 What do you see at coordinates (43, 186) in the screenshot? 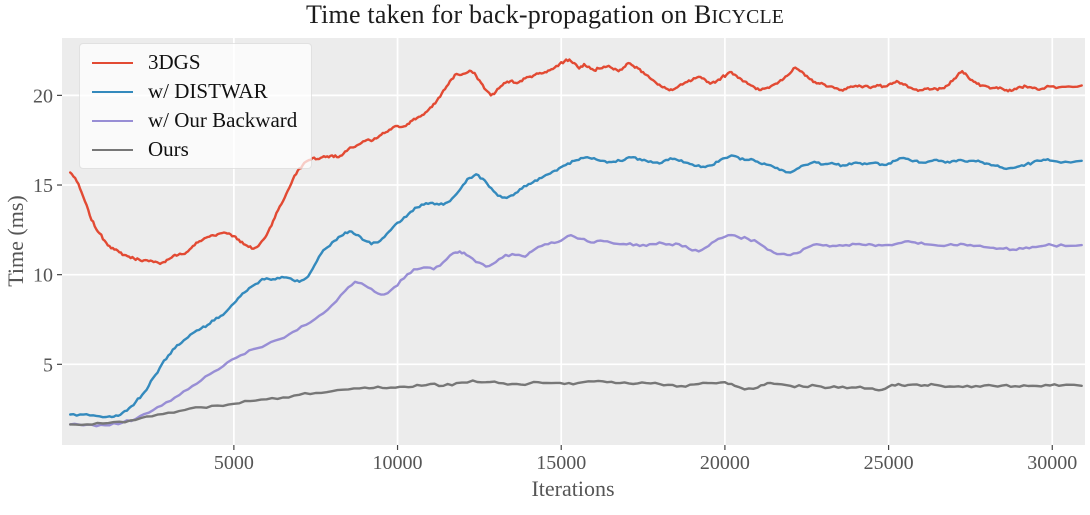
I see `y-tick-label: 15` at bounding box center [43, 186].